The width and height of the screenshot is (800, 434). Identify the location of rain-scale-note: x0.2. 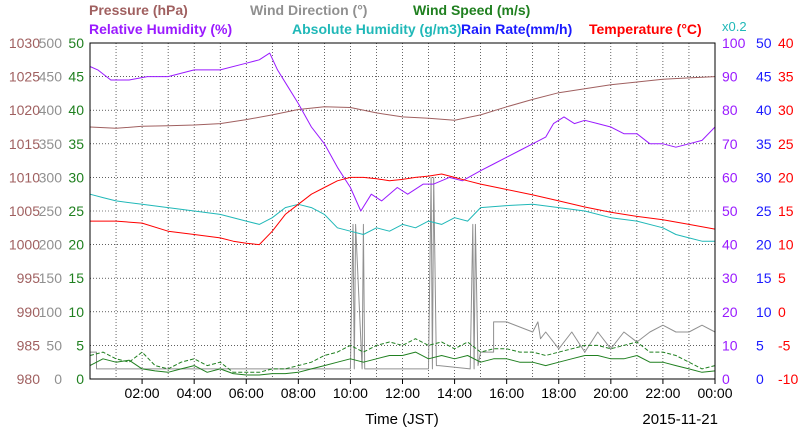
(734, 26).